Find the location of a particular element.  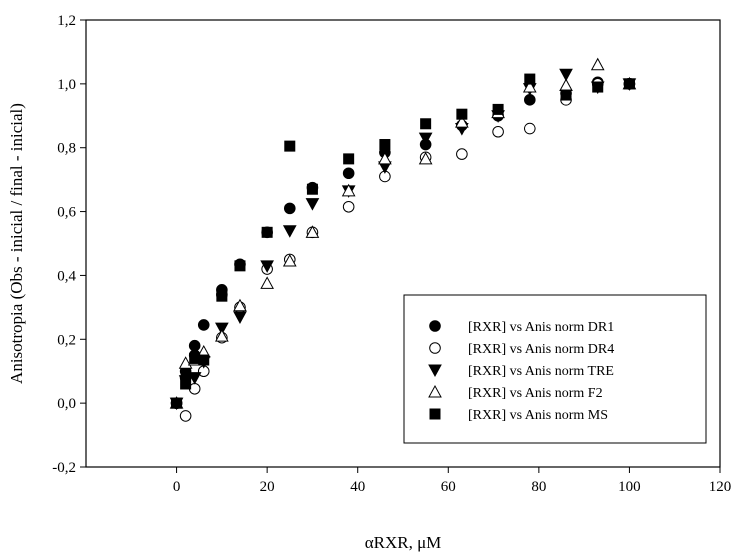

y-tick-label: -0,2 is located at coordinates (64, 468).